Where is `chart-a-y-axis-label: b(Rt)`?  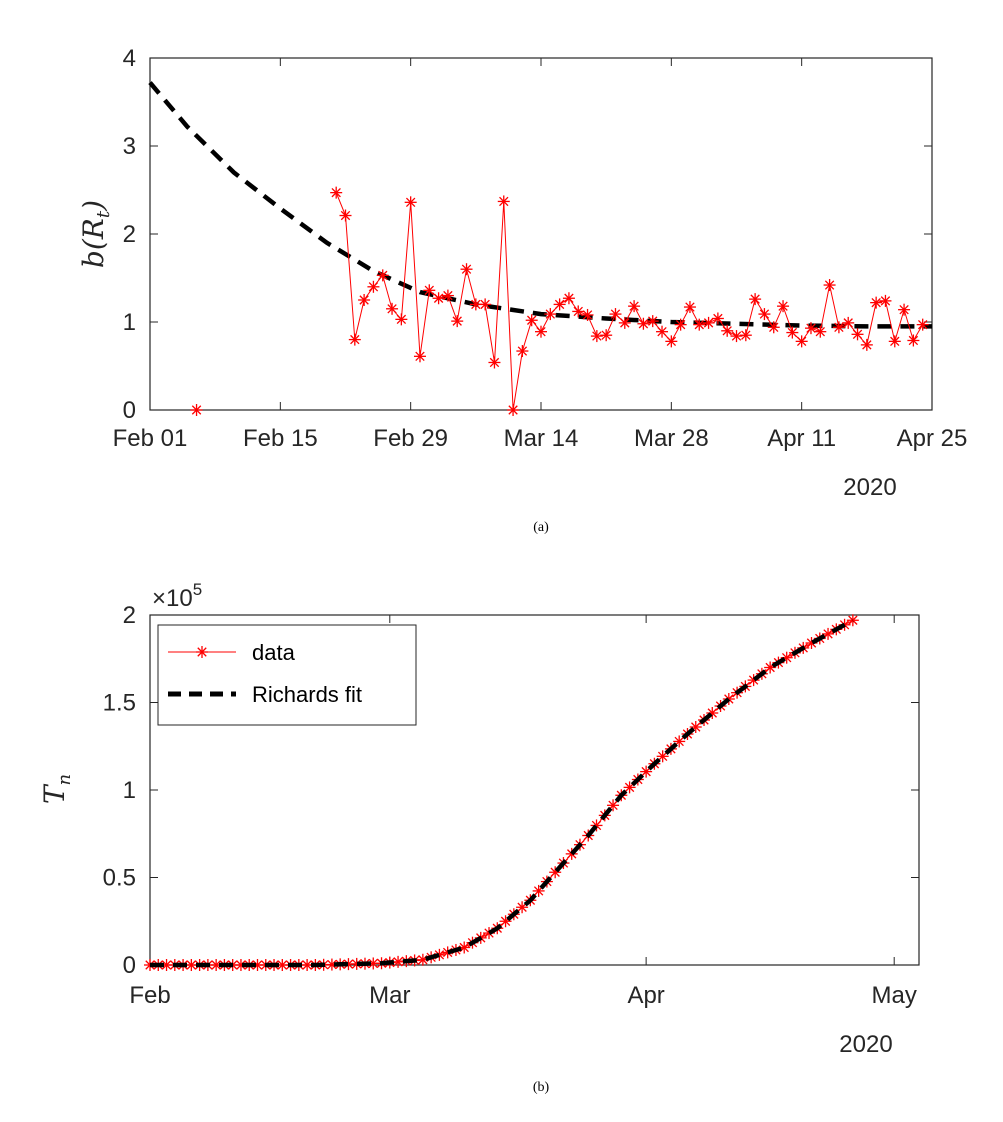
chart-a-y-axis-label: b(Rt) is located at coordinates (95, 234).